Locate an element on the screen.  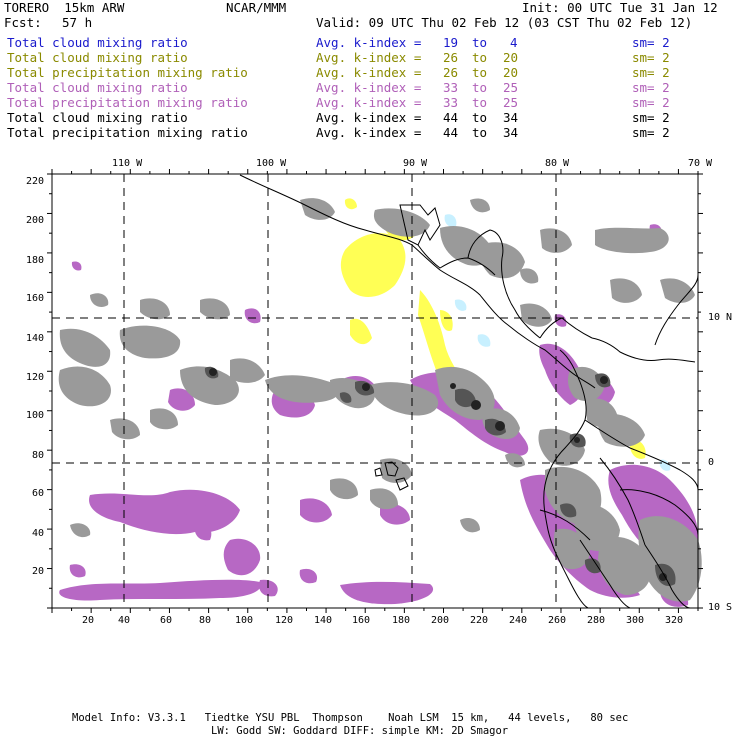
lat-label: 10 N is located at coordinates (720, 317).